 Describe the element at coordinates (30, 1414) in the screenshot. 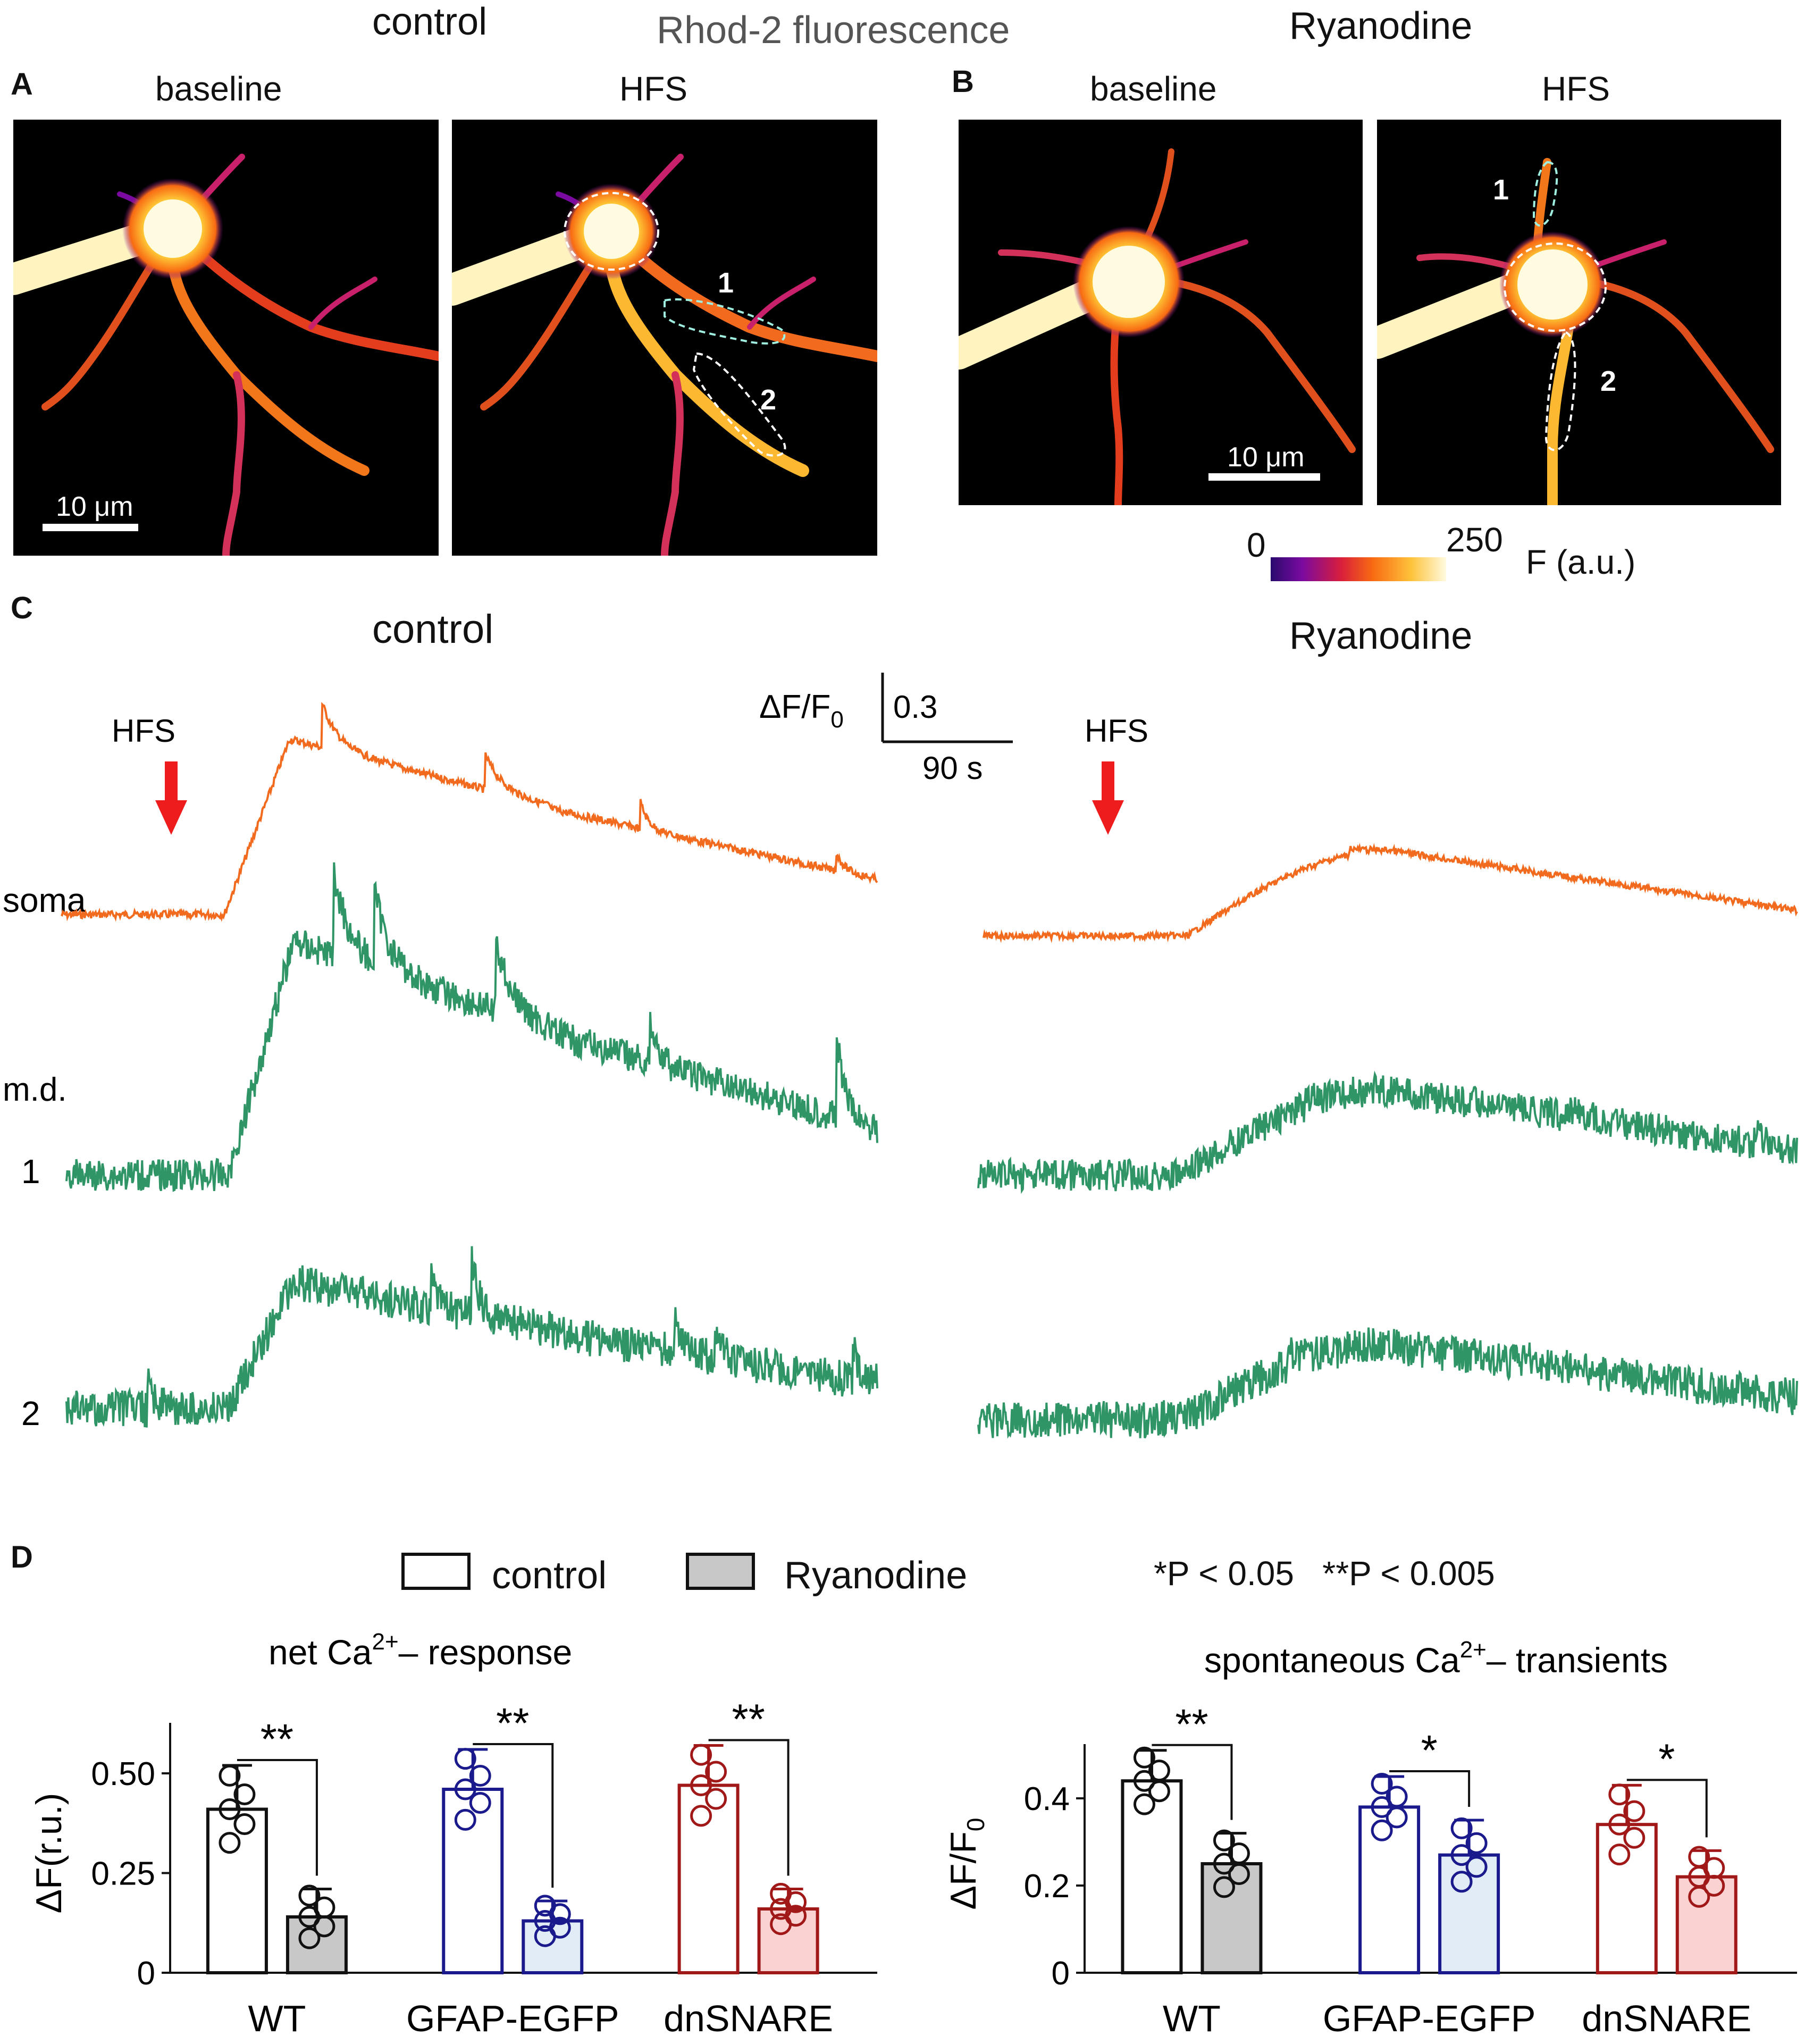

I see `row-label-2: 2` at that location.